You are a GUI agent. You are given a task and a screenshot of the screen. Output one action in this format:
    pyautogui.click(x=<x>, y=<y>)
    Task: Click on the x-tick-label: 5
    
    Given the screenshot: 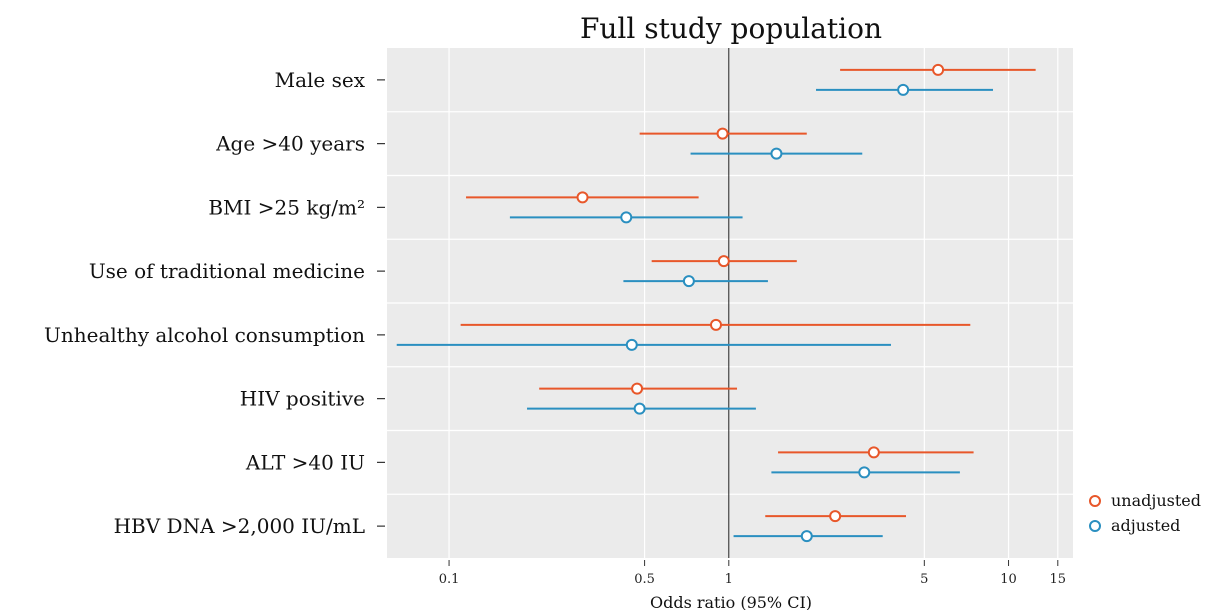 What is the action you would take?
    pyautogui.click(x=924, y=579)
    